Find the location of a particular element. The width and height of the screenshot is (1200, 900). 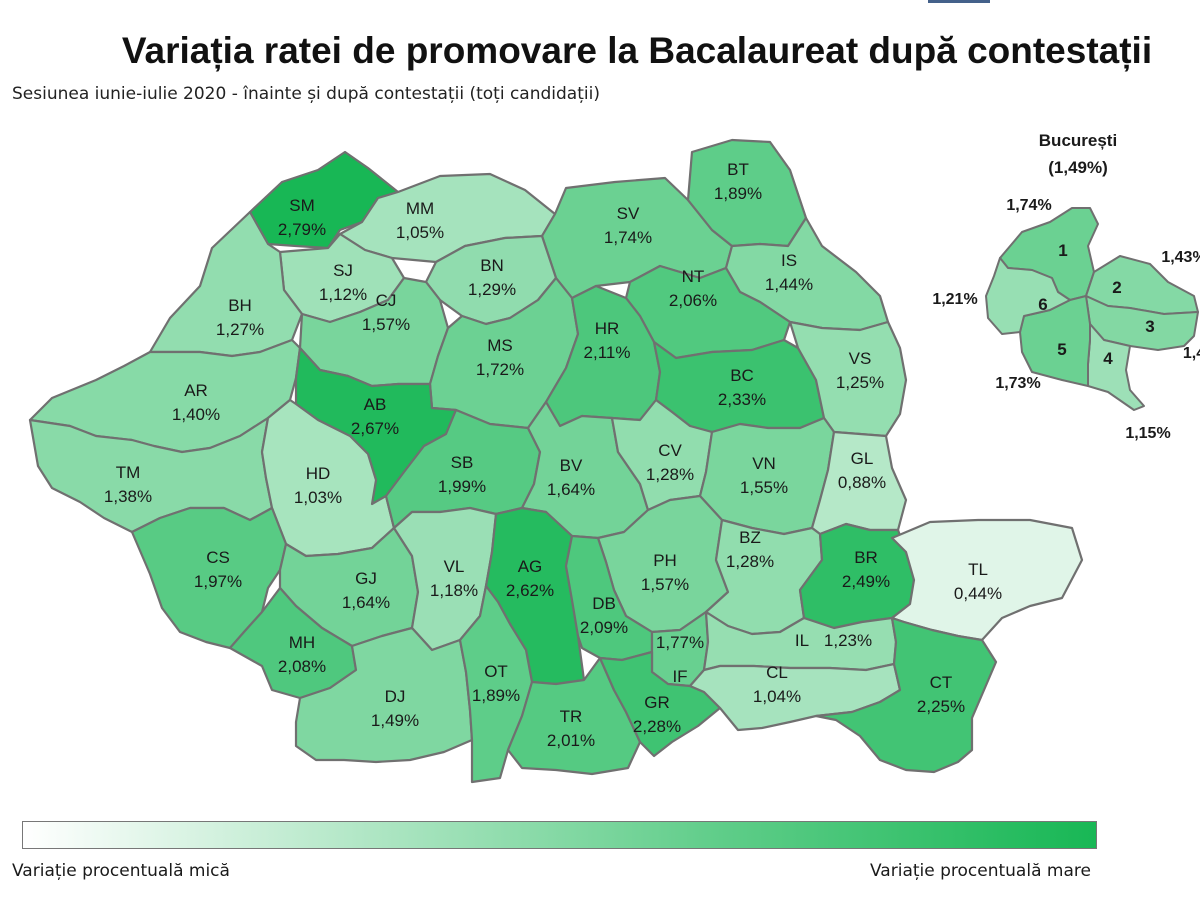

county-tm-value: 1,38% is located at coordinates (128, 496).